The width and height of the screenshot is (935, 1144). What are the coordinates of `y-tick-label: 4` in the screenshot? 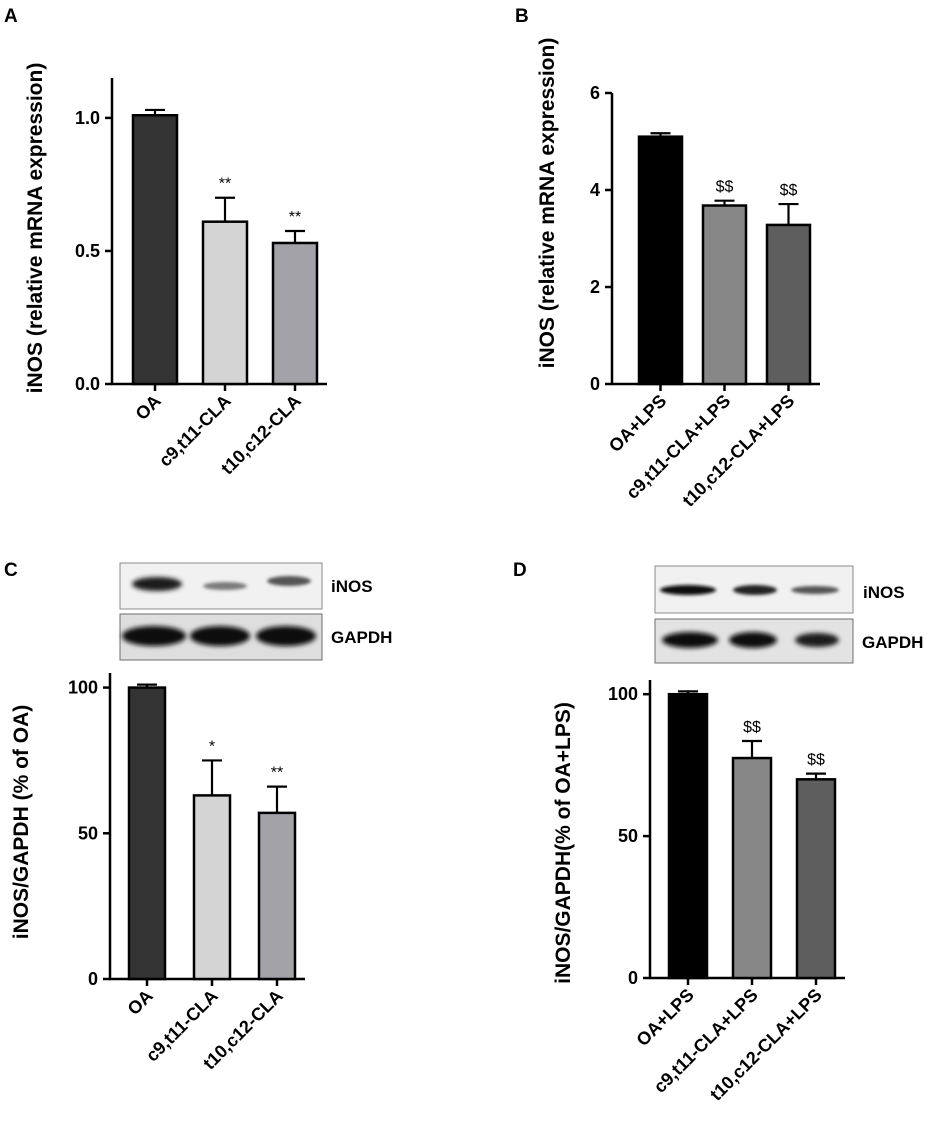 It's located at (595, 190).